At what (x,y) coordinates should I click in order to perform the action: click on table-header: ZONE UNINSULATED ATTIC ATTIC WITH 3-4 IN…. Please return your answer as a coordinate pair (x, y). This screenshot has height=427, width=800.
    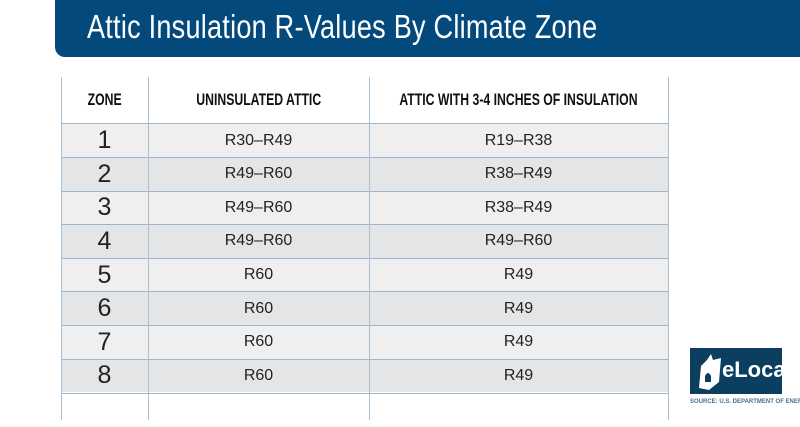
    Looking at the image, I should click on (364, 100).